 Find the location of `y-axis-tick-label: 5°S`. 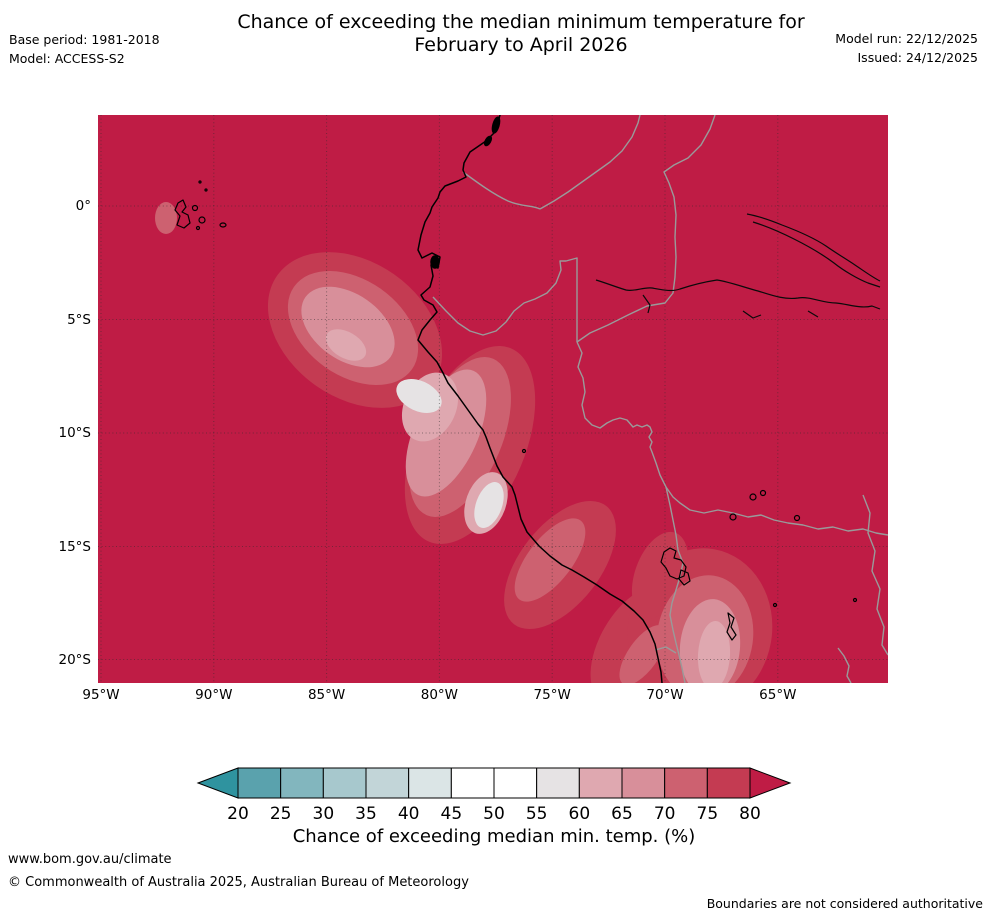

y-axis-tick-label: 5°S is located at coordinates (79, 319).